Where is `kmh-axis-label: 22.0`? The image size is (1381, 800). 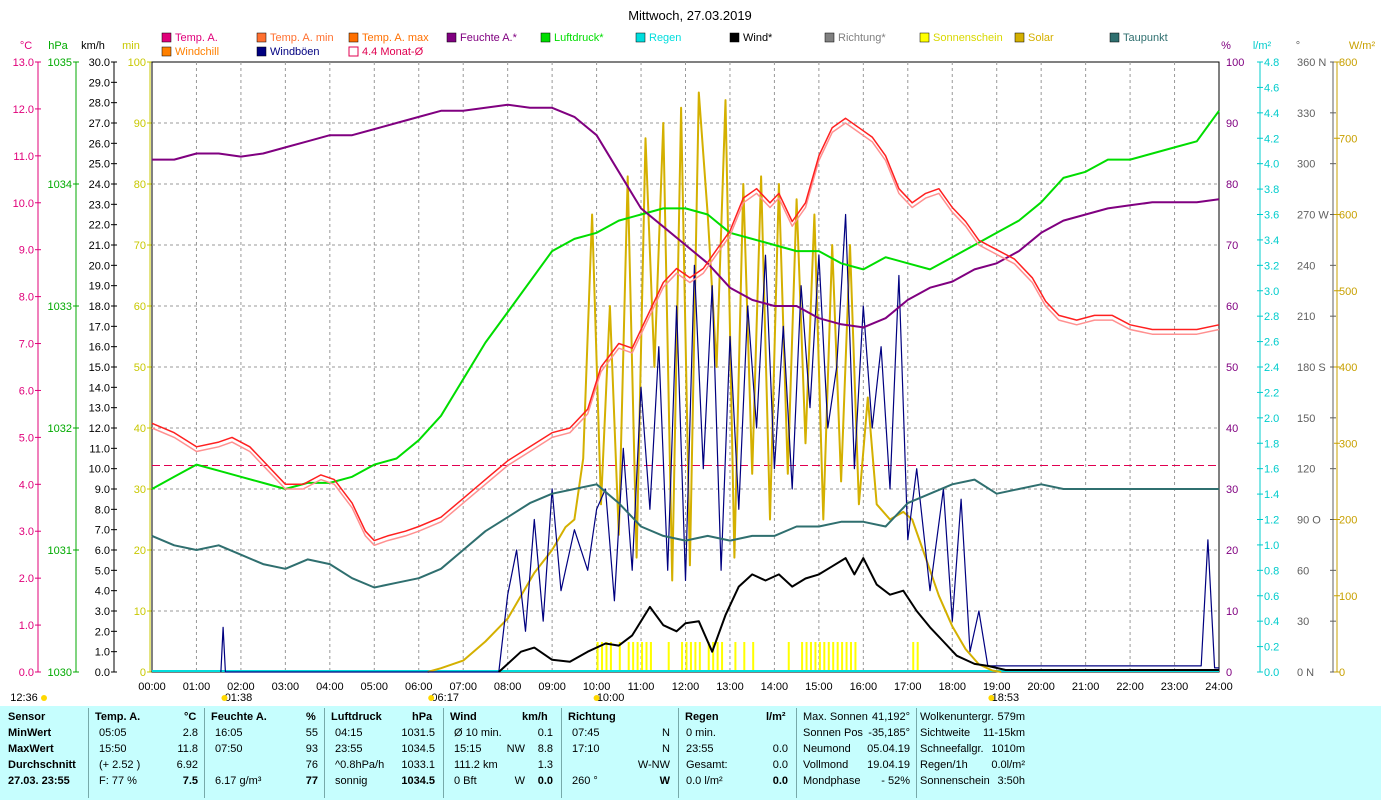 kmh-axis-label: 22.0 is located at coordinates (99, 226).